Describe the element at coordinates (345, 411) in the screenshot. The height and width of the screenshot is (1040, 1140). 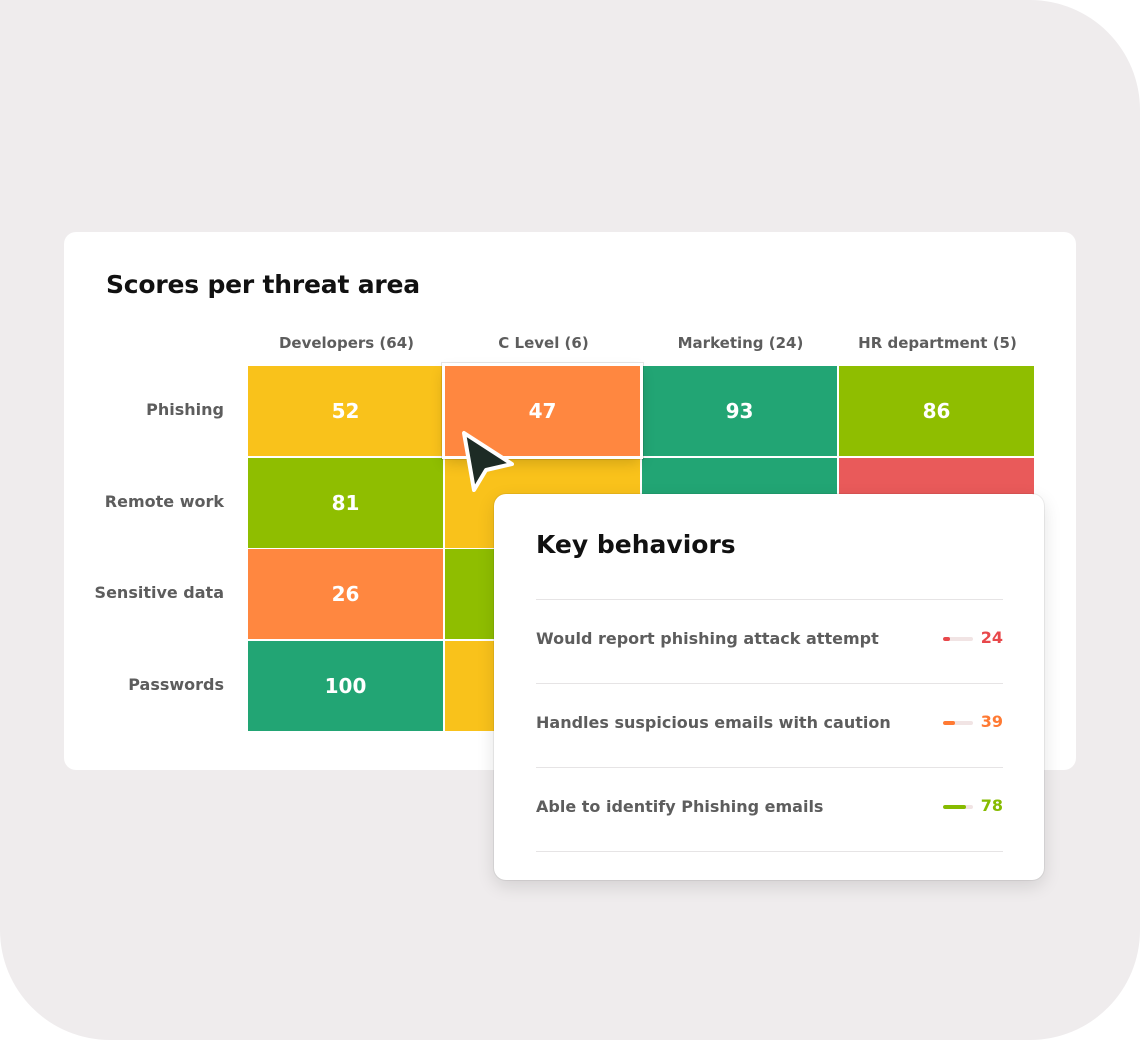
I see `heatmap-cell: 52` at that location.